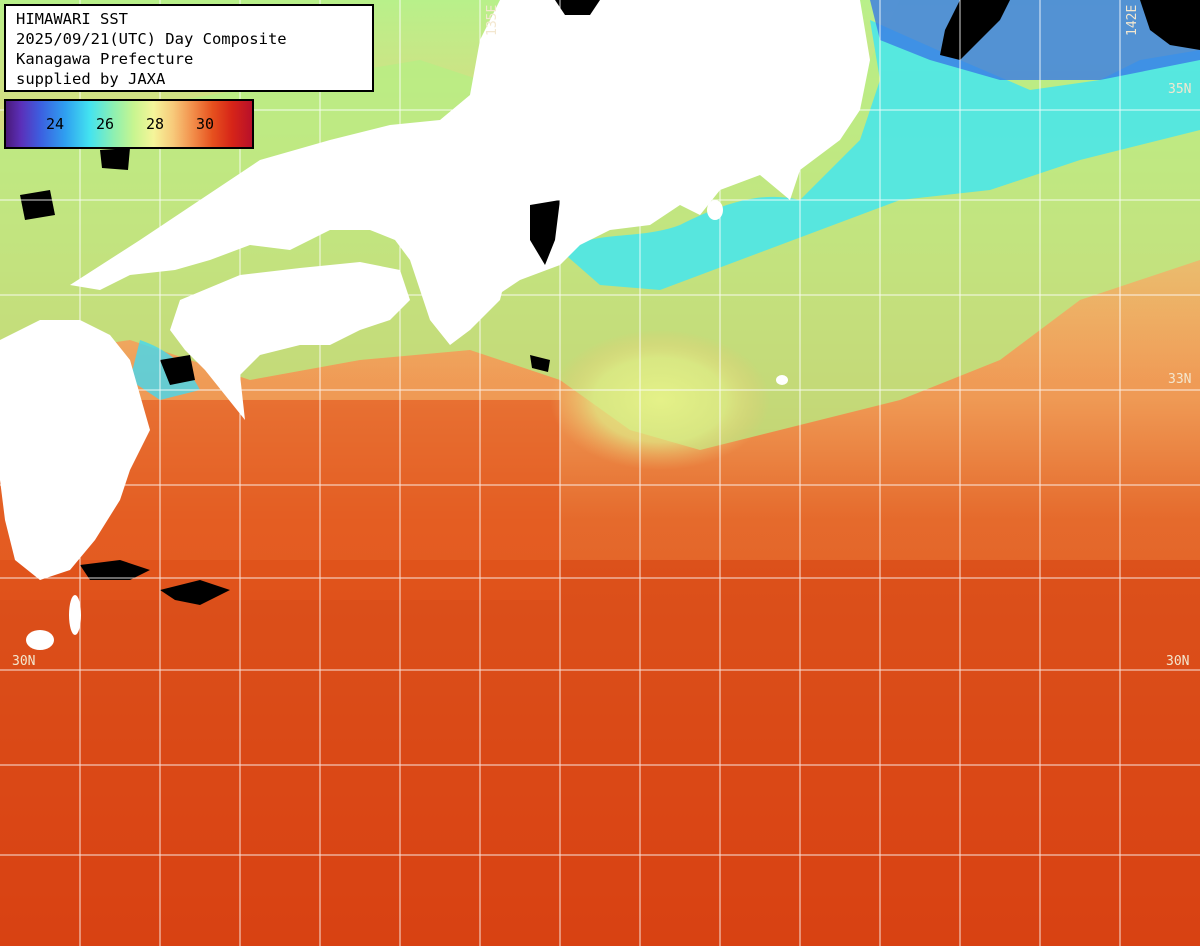 The height and width of the screenshot is (946, 1200). I want to click on cool-plume, so click(660, 400).